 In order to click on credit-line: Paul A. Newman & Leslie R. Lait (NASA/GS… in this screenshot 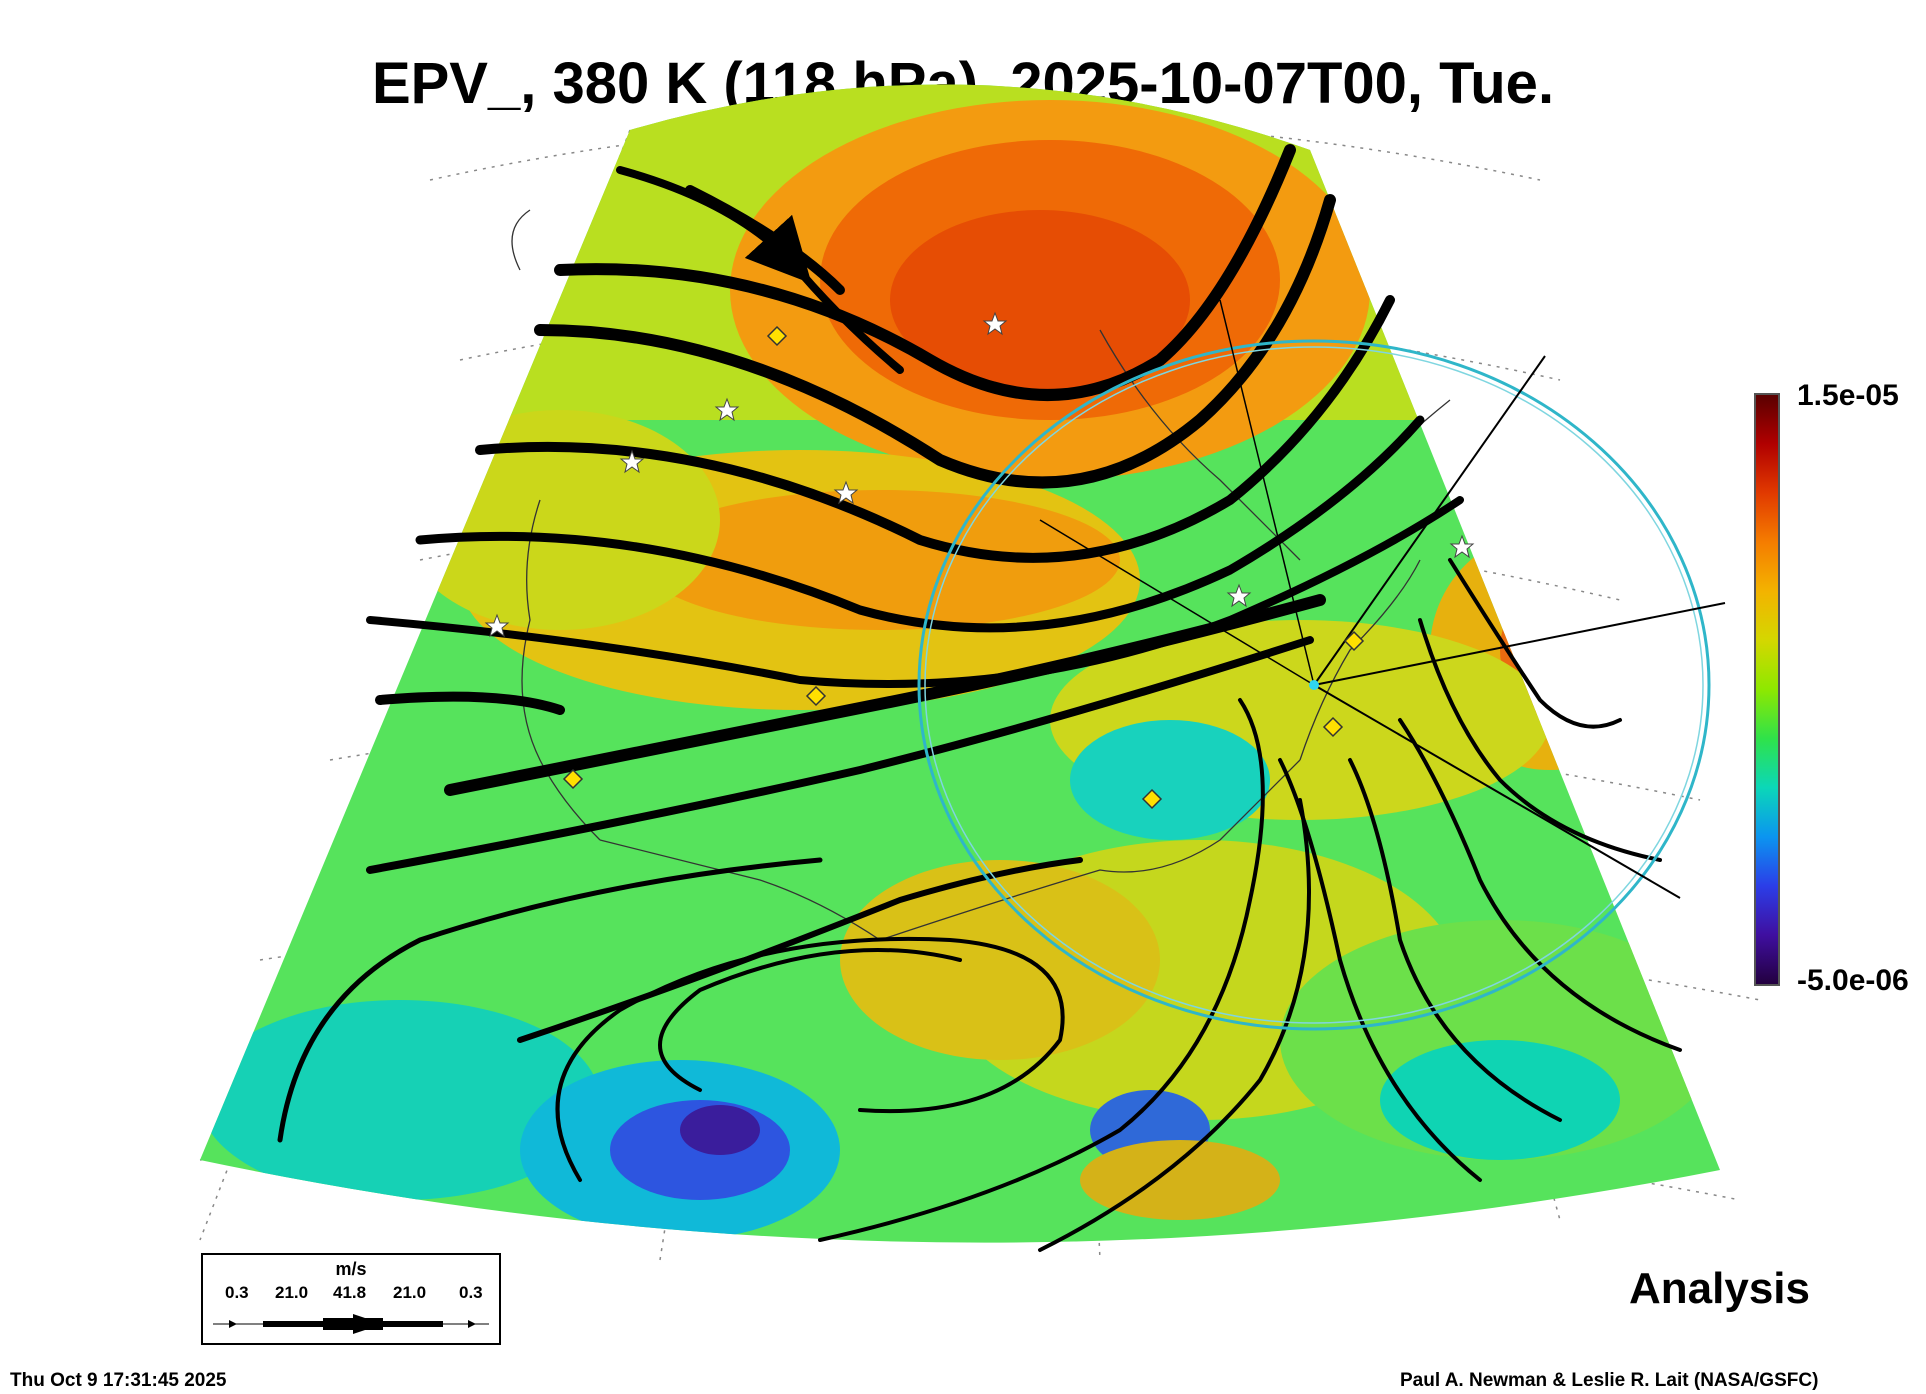, I will do `click(1609, 1380)`.